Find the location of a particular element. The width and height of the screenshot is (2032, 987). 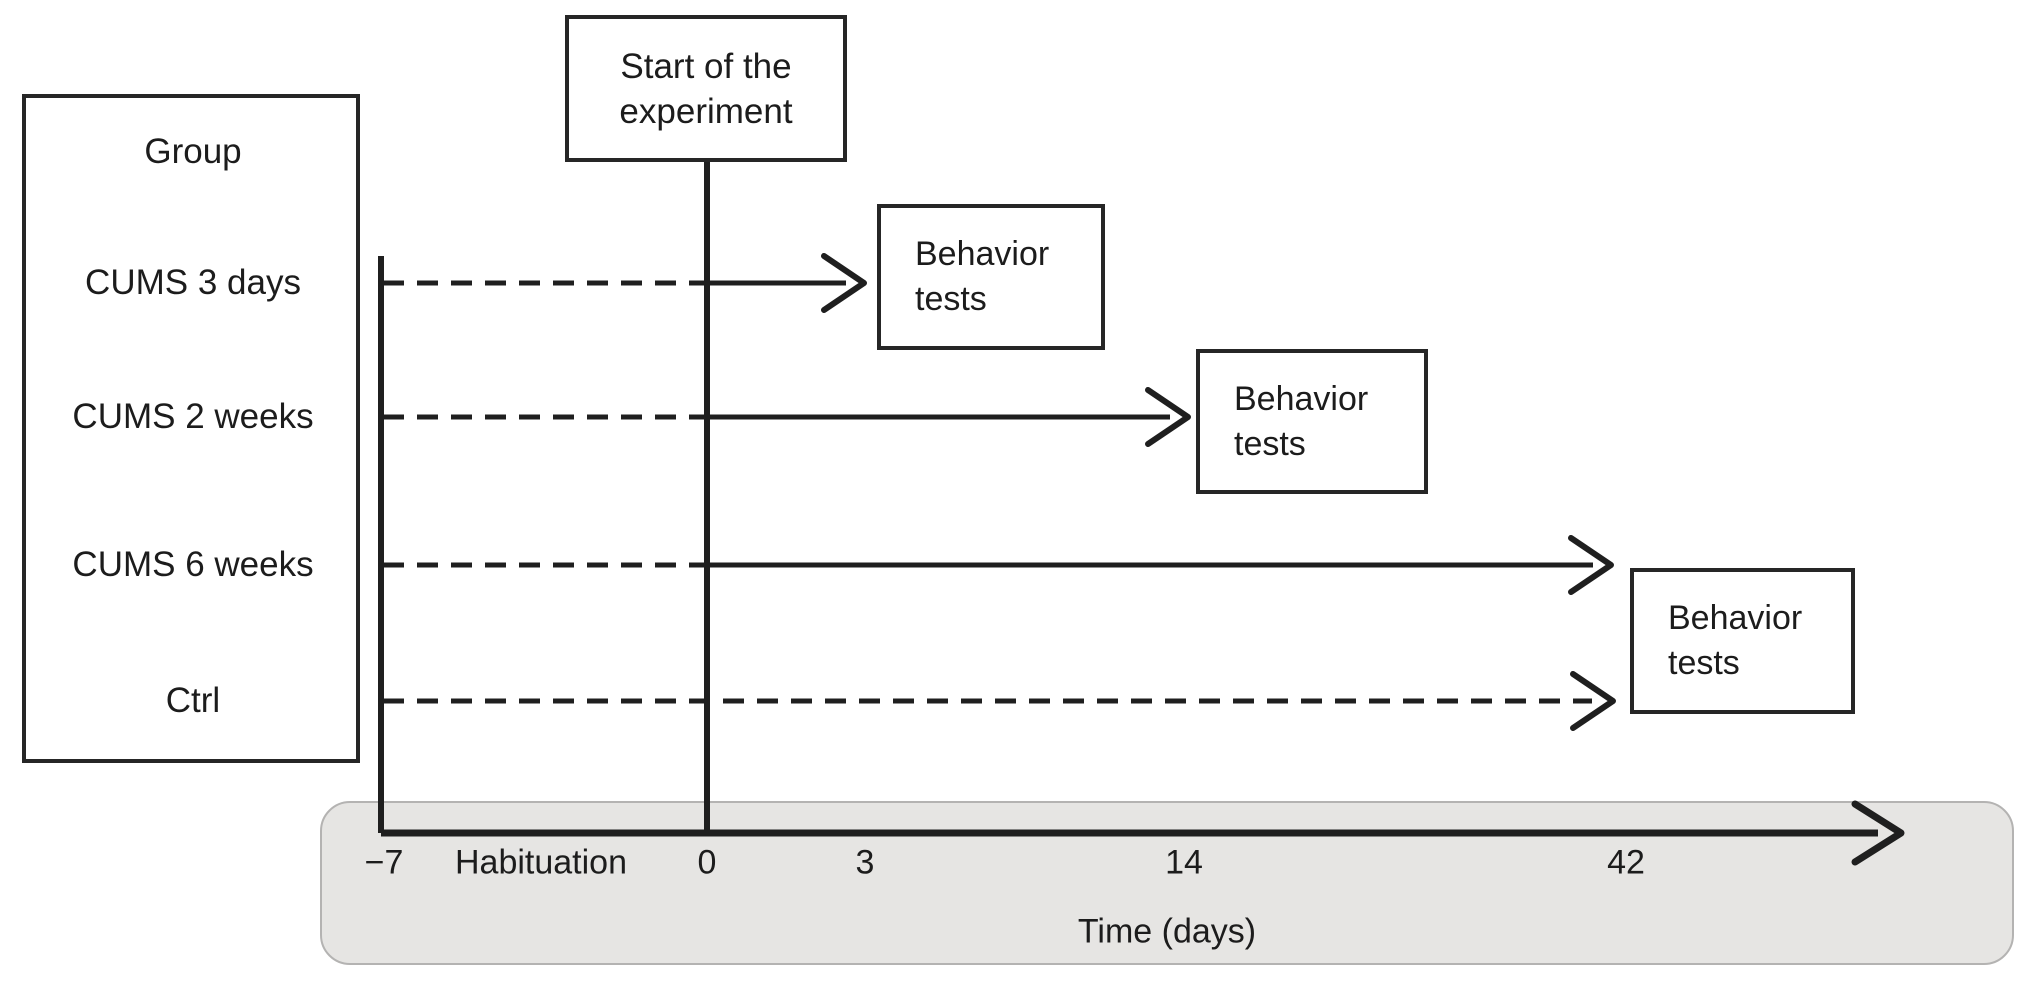

ctrl-arrowhead-icon is located at coordinates (1593, 701).